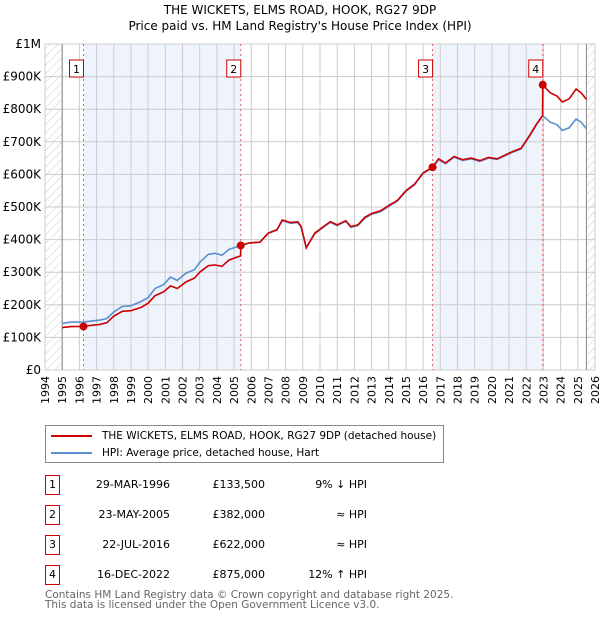  Describe the element at coordinates (132, 484) in the screenshot. I see `transaction-date: 29-MAR-1996` at that location.